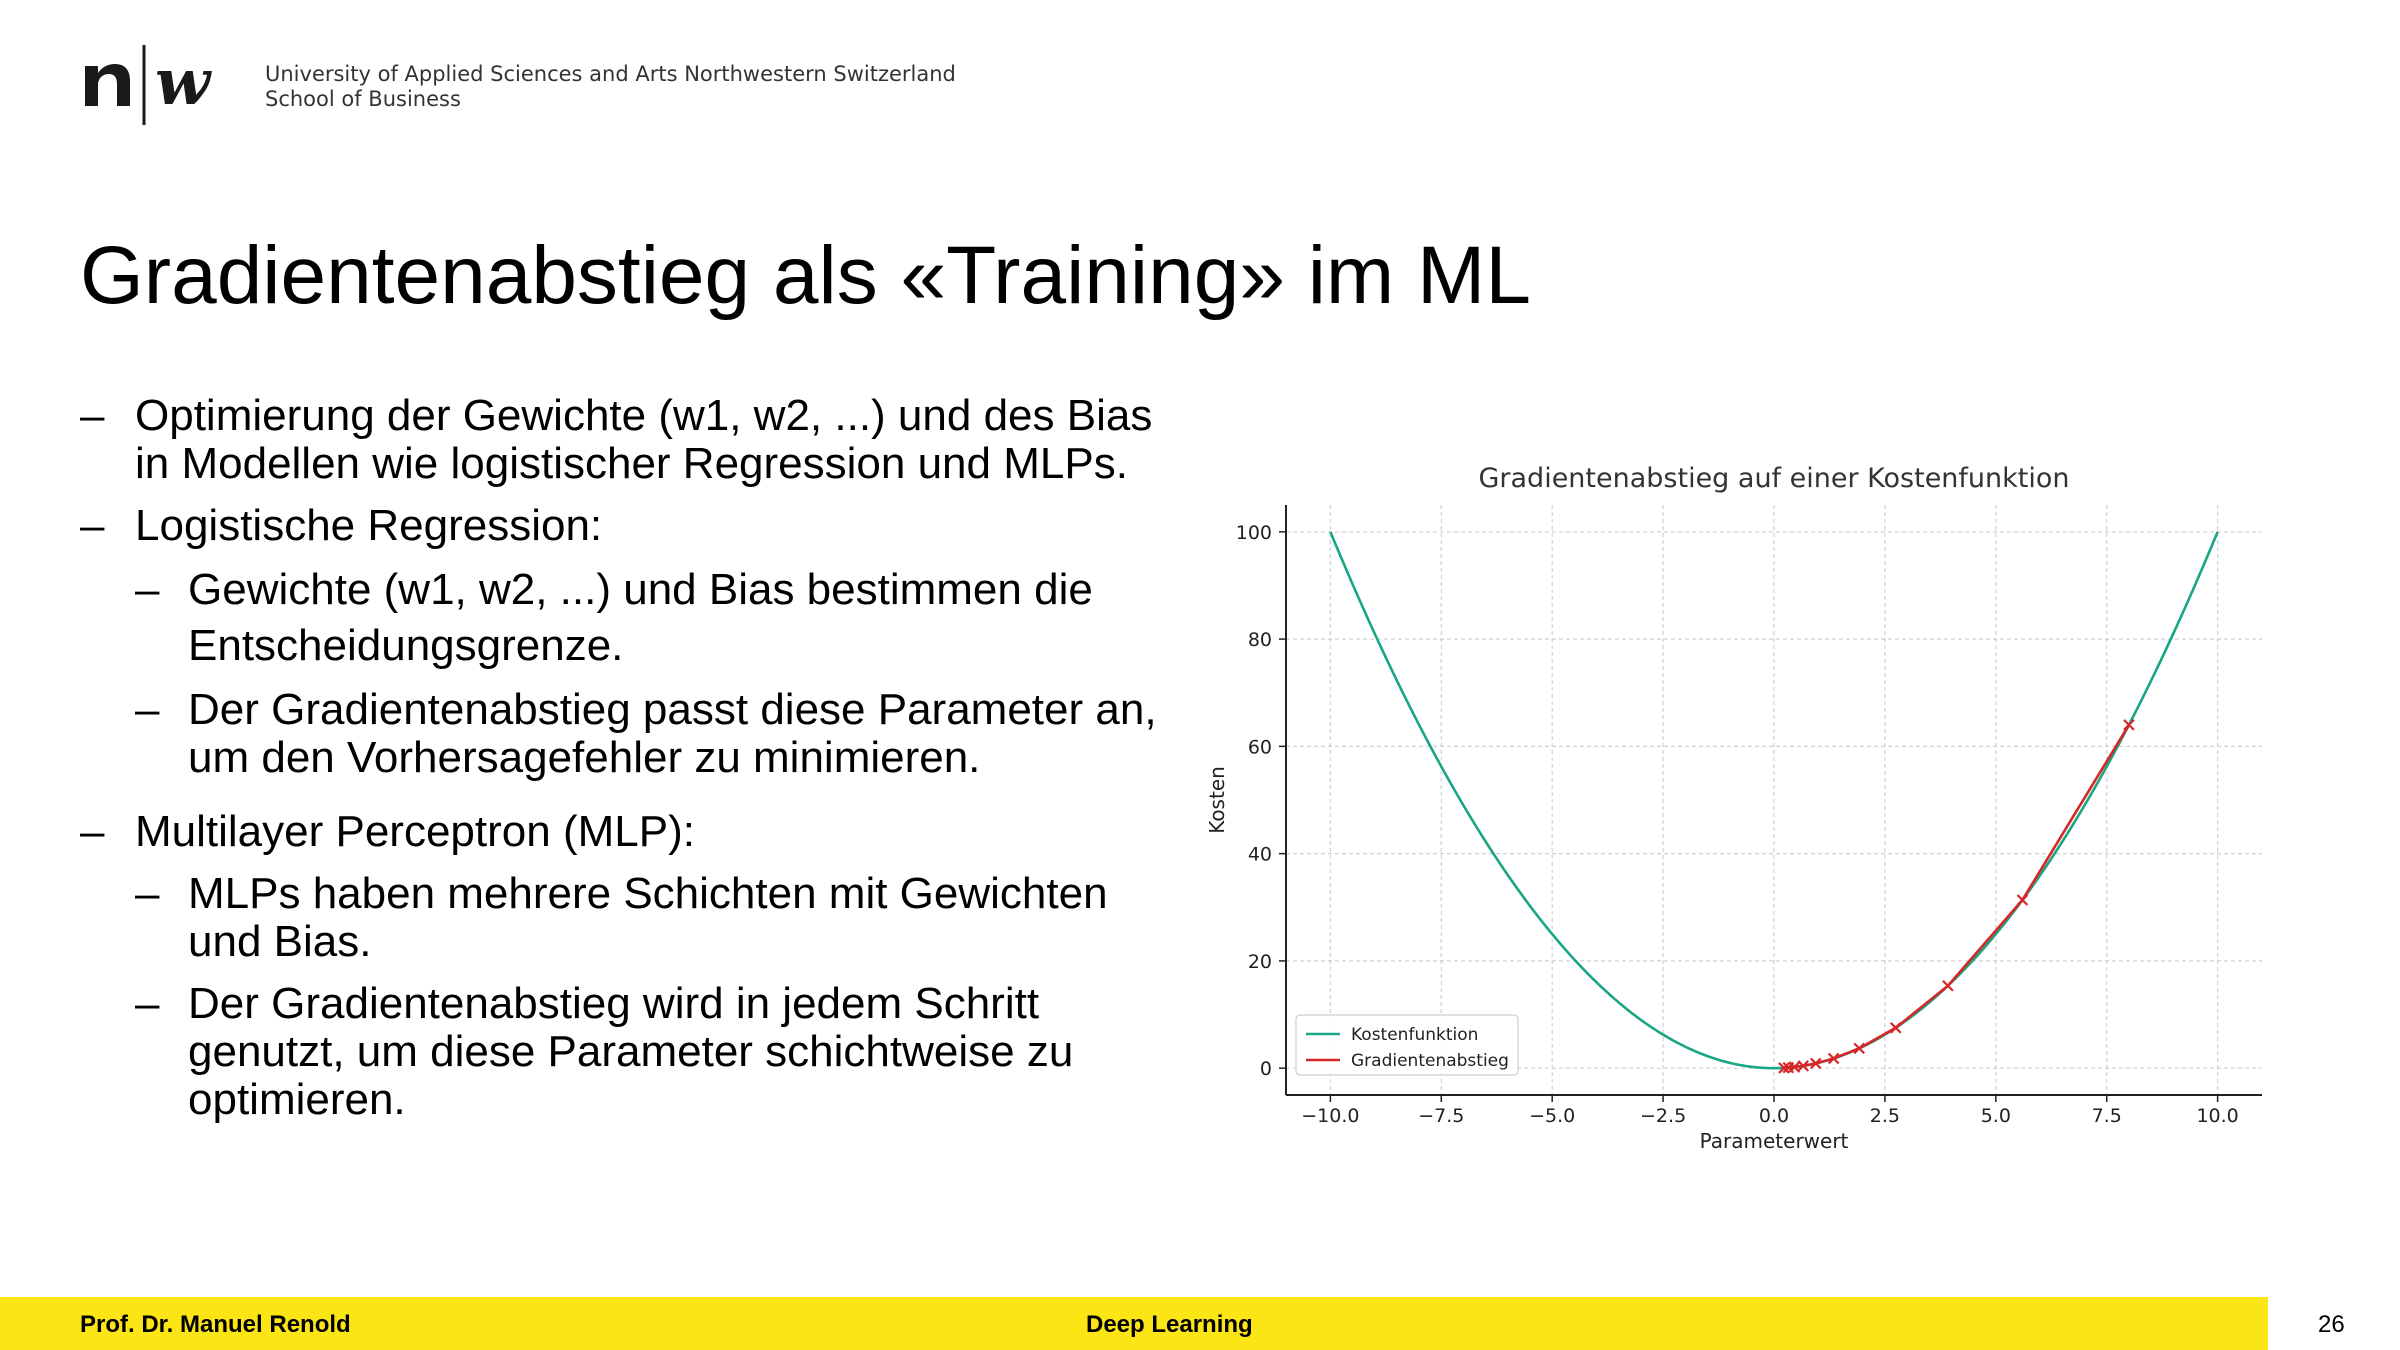 This screenshot has width=2400, height=1350. What do you see at coordinates (1885, 1116) in the screenshot?
I see `x-tick-label: 2.5` at bounding box center [1885, 1116].